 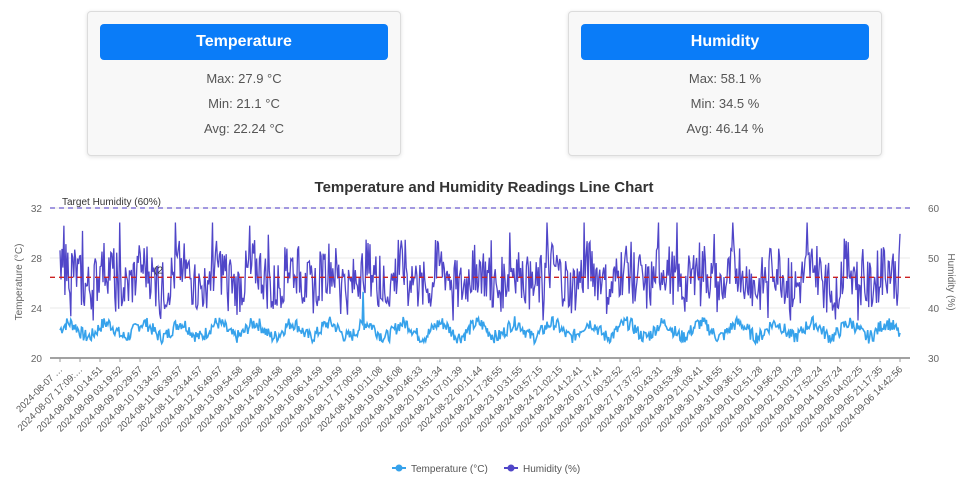 I want to click on y-left-tick-label: 24, so click(x=37, y=309).